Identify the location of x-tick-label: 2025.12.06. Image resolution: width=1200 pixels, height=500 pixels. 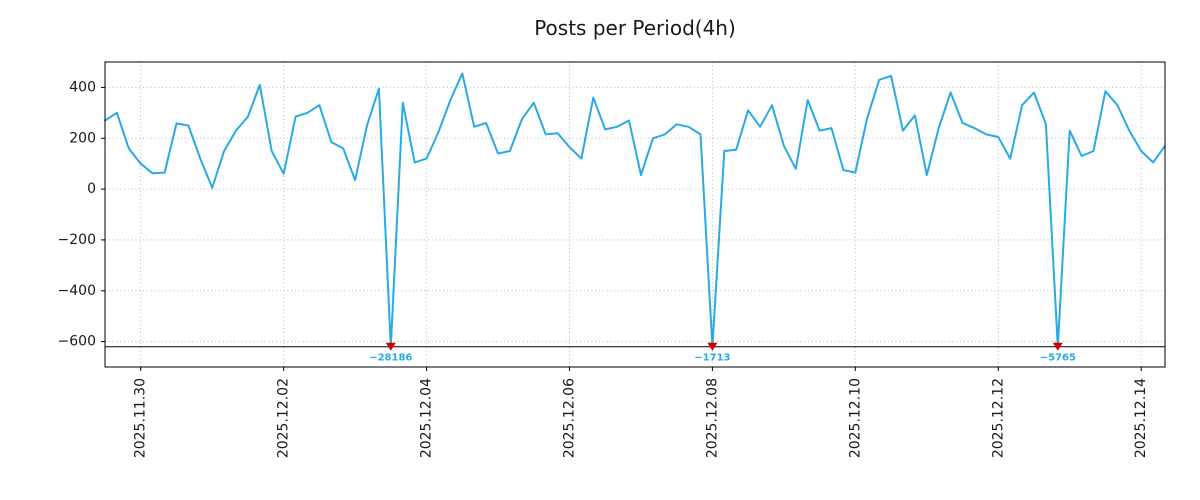
(570, 418).